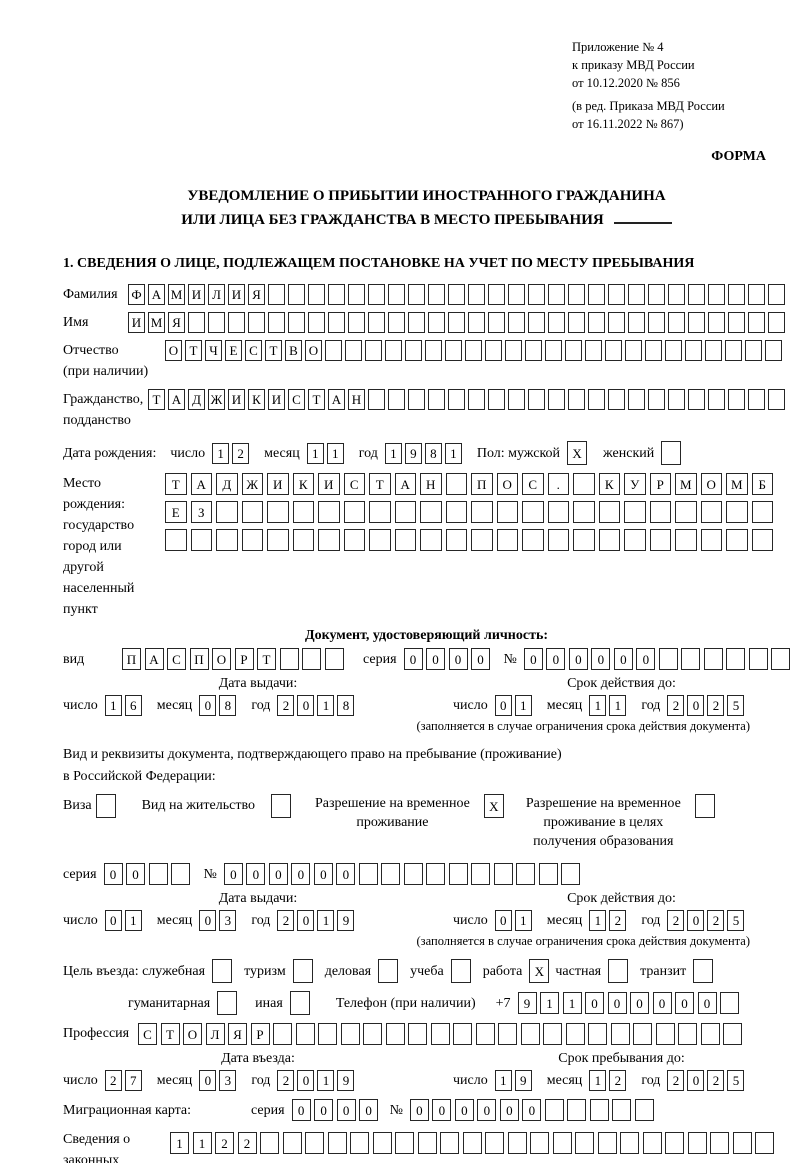 This screenshot has width=800, height=1163. Describe the element at coordinates (334, 659) in the screenshot. I see `doc-kind-box` at that location.